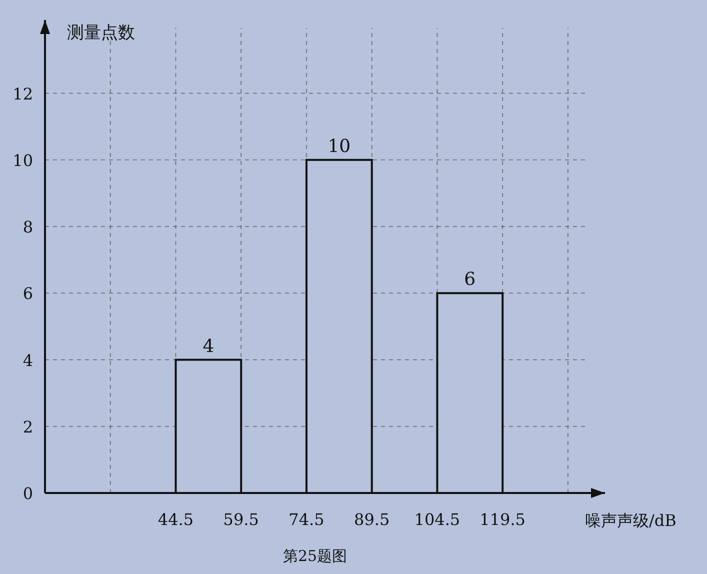  Describe the element at coordinates (27, 426) in the screenshot. I see `y-tick-label: 2` at that location.